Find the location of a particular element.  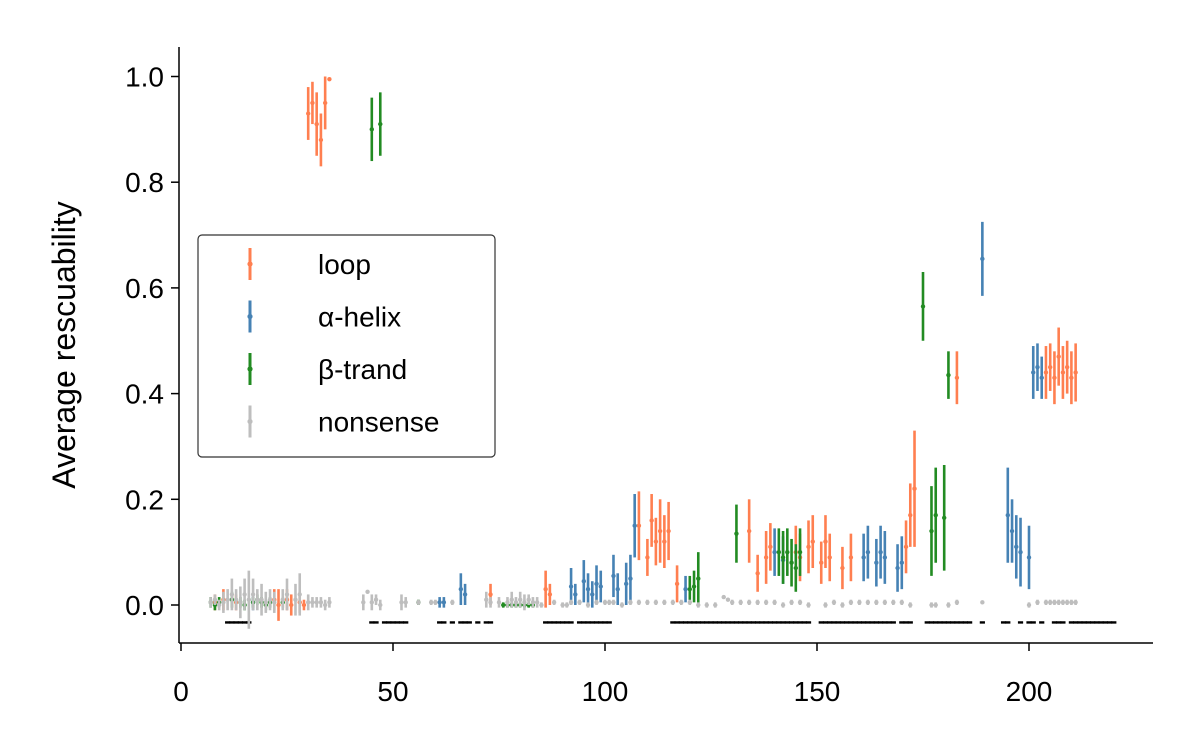

y-tick-label: 1.0 is located at coordinates (144, 77).